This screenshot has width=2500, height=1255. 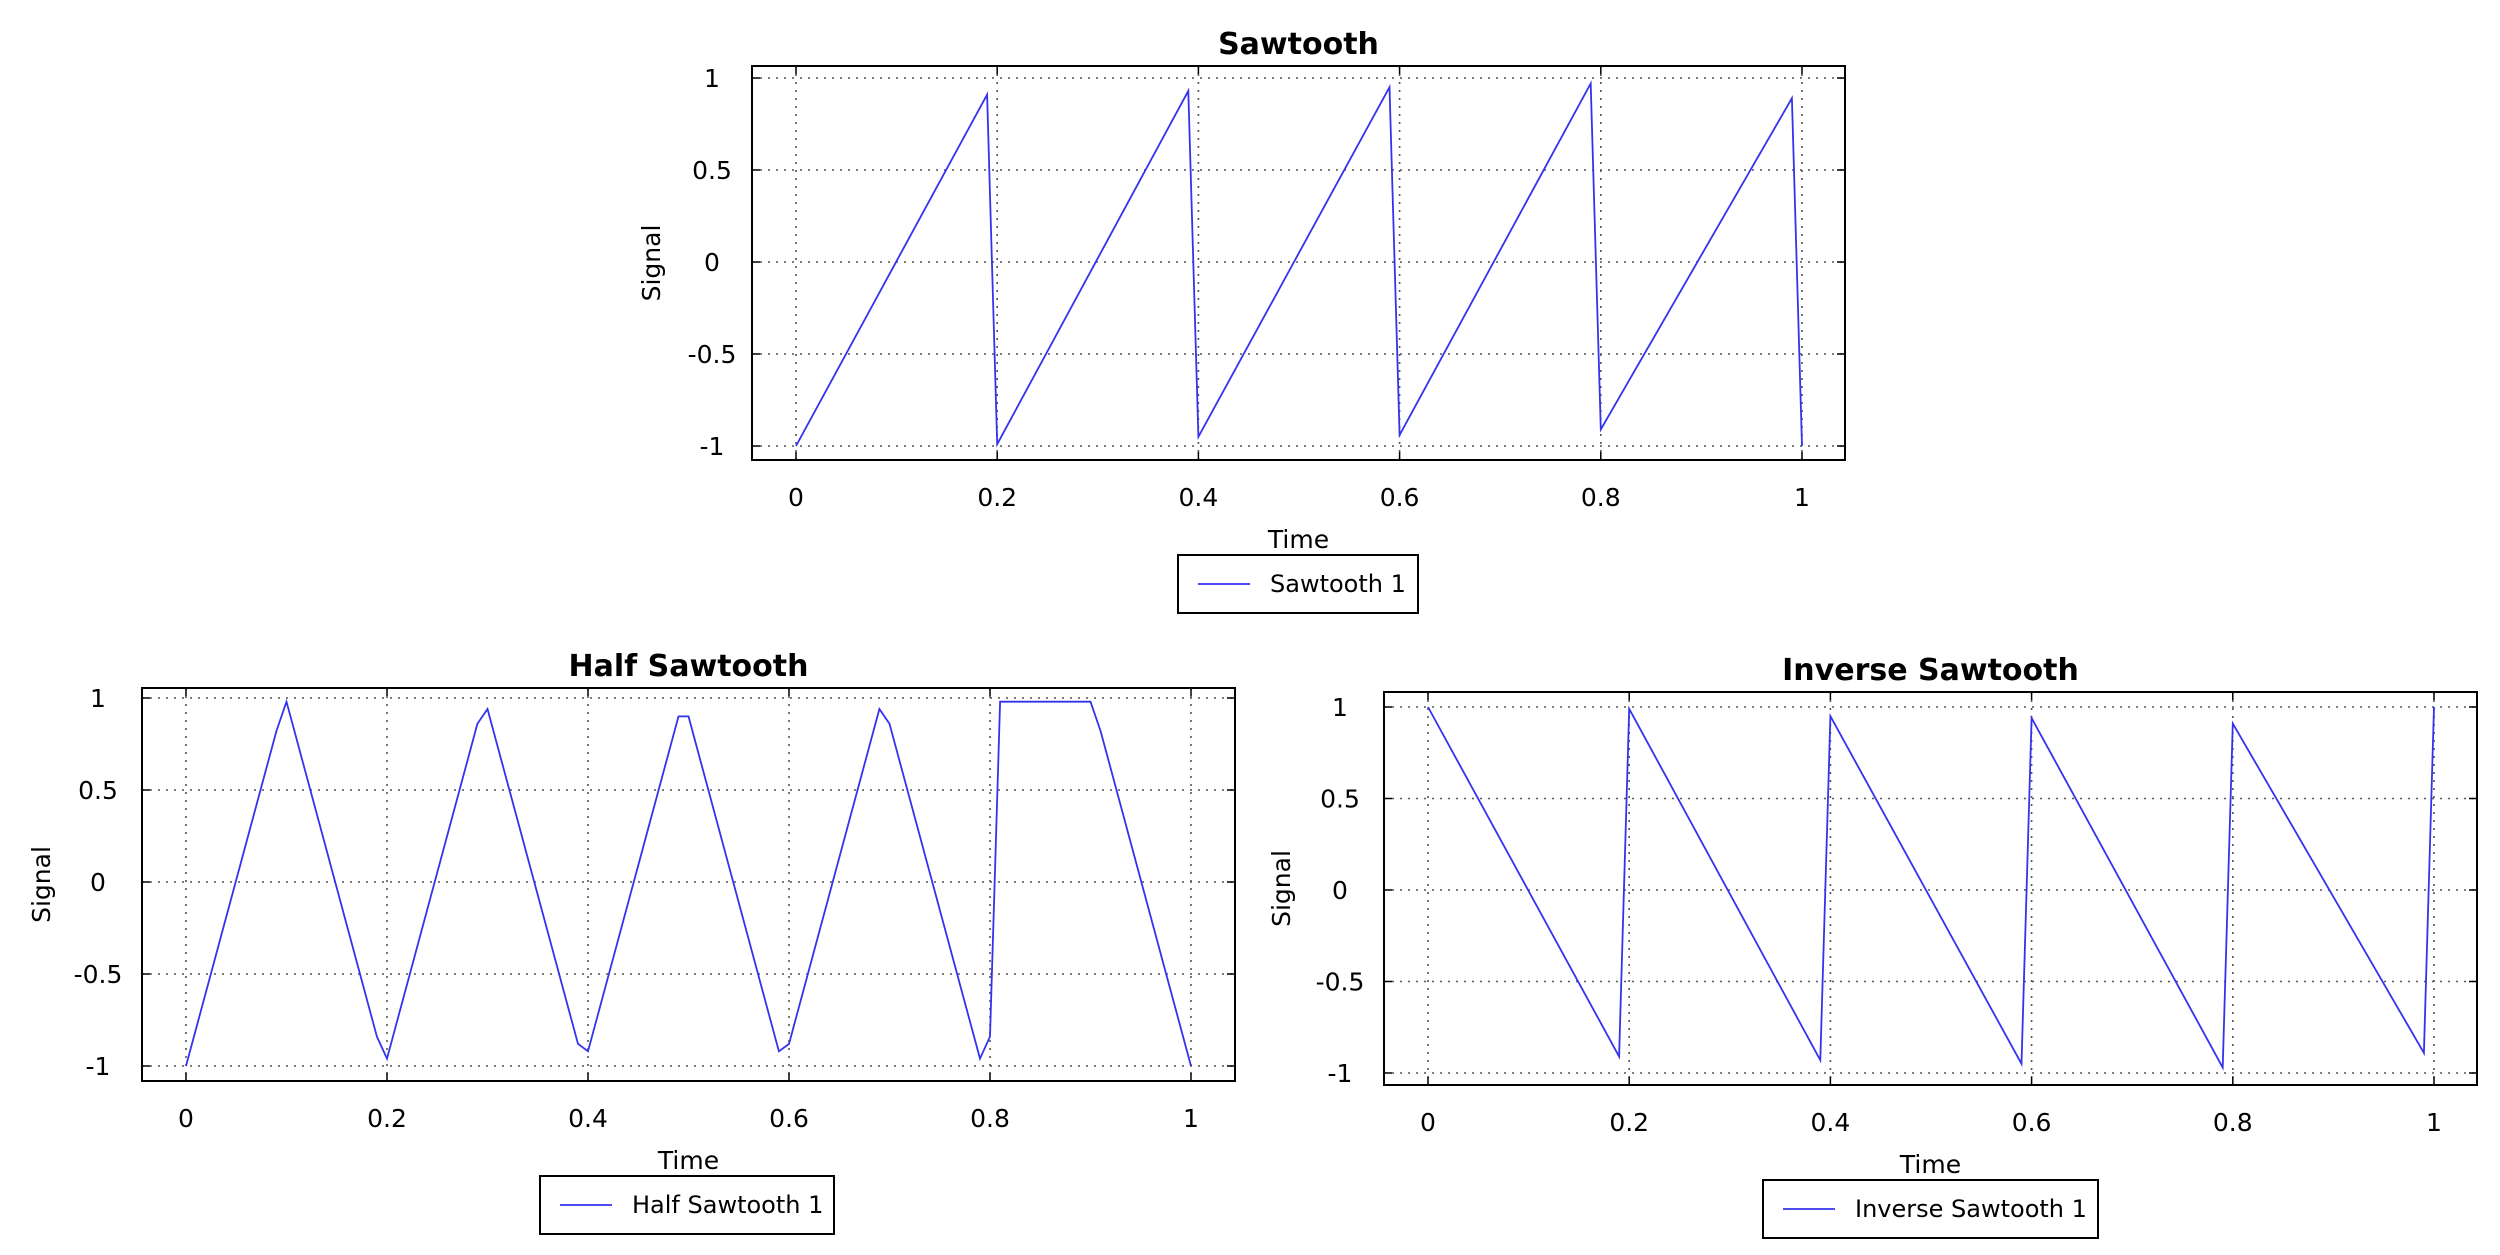 I want to click on legend-label: Sawtooth 1, so click(x=1338, y=584).